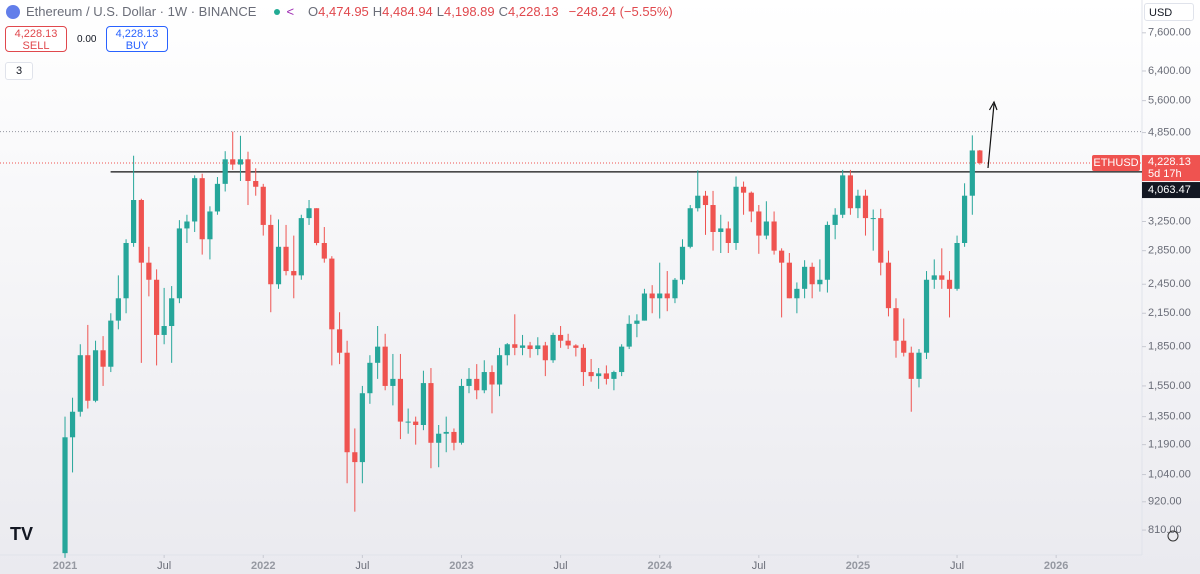  Describe the element at coordinates (620, 11) in the screenshot. I see `change: −248.24 (−5.55%)` at that location.